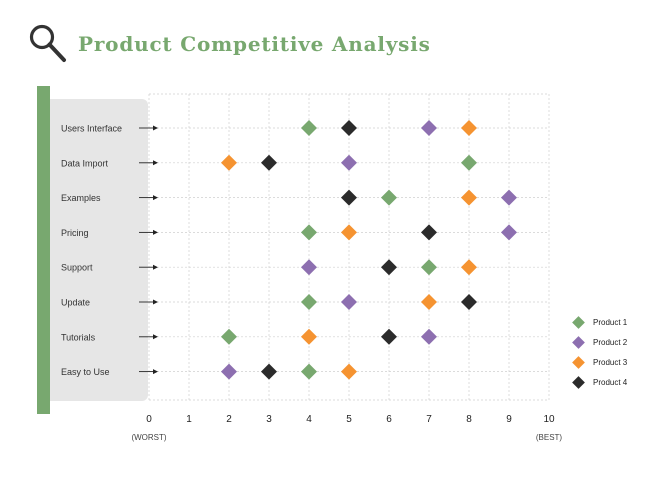  I want to click on category-panel, so click(99, 250).